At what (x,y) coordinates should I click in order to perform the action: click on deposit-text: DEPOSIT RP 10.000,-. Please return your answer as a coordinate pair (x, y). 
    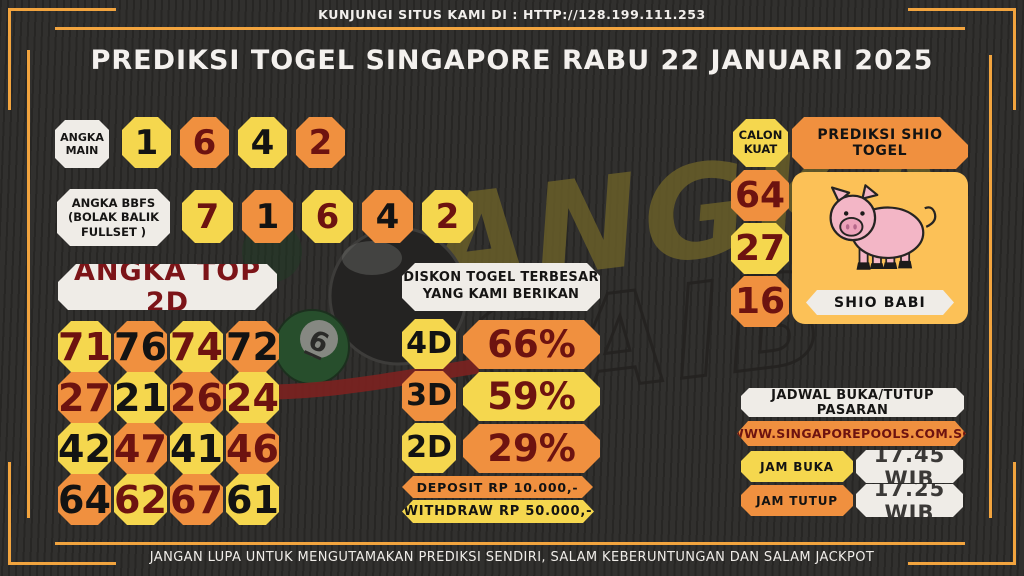
    Looking at the image, I should click on (497, 487).